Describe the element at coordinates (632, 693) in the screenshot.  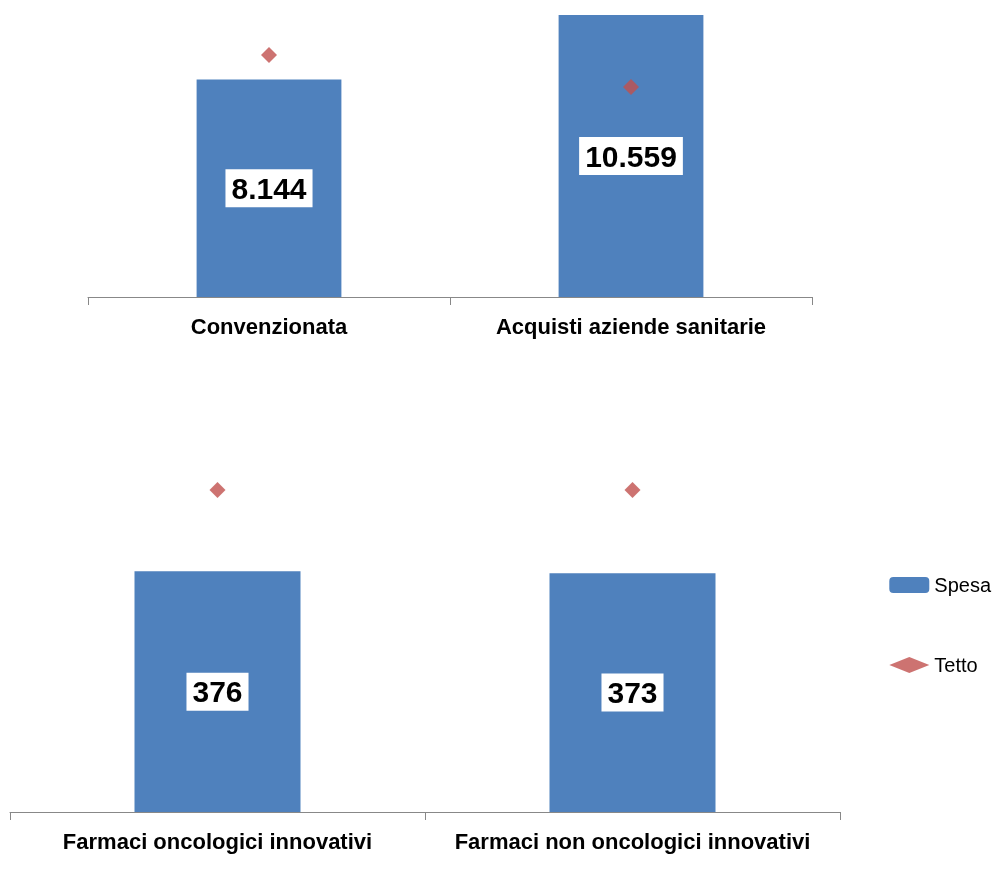
I see `data-label: 373` at that location.